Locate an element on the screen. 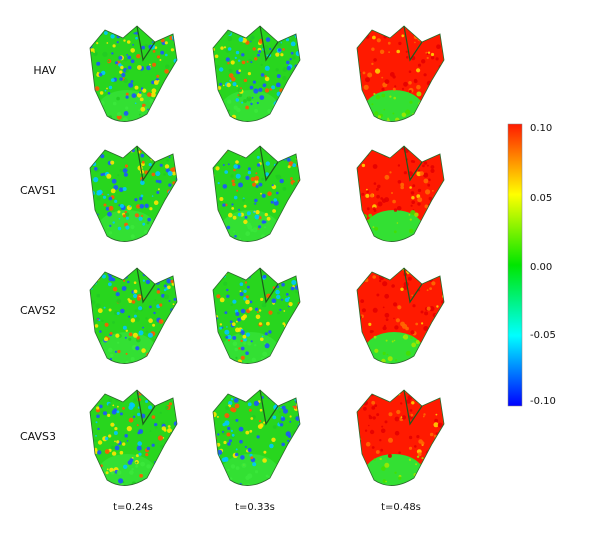 This screenshot has height=533, width=595. leaflet-panel-r1-c2 is located at coordinates (400, 194).